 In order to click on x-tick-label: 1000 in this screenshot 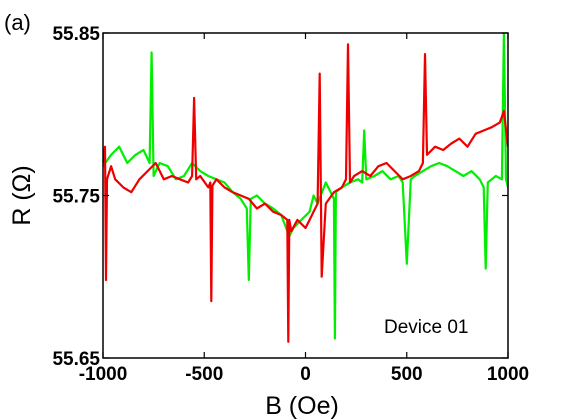, I will do `click(508, 374)`.